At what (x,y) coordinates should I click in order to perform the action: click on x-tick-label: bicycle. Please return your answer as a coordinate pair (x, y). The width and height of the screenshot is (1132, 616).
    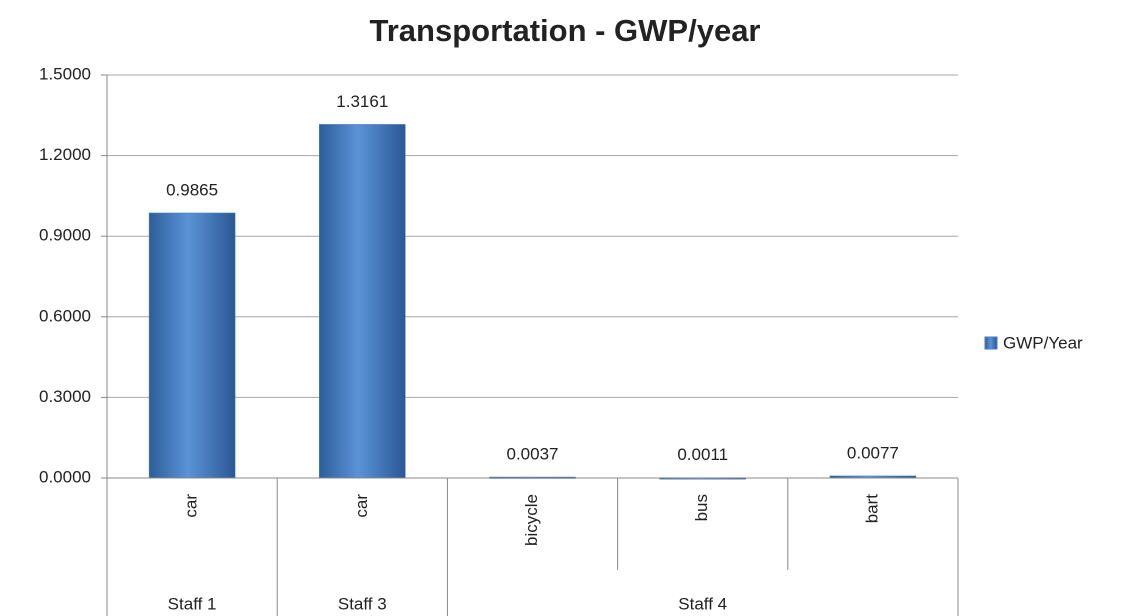
    Looking at the image, I should click on (531, 520).